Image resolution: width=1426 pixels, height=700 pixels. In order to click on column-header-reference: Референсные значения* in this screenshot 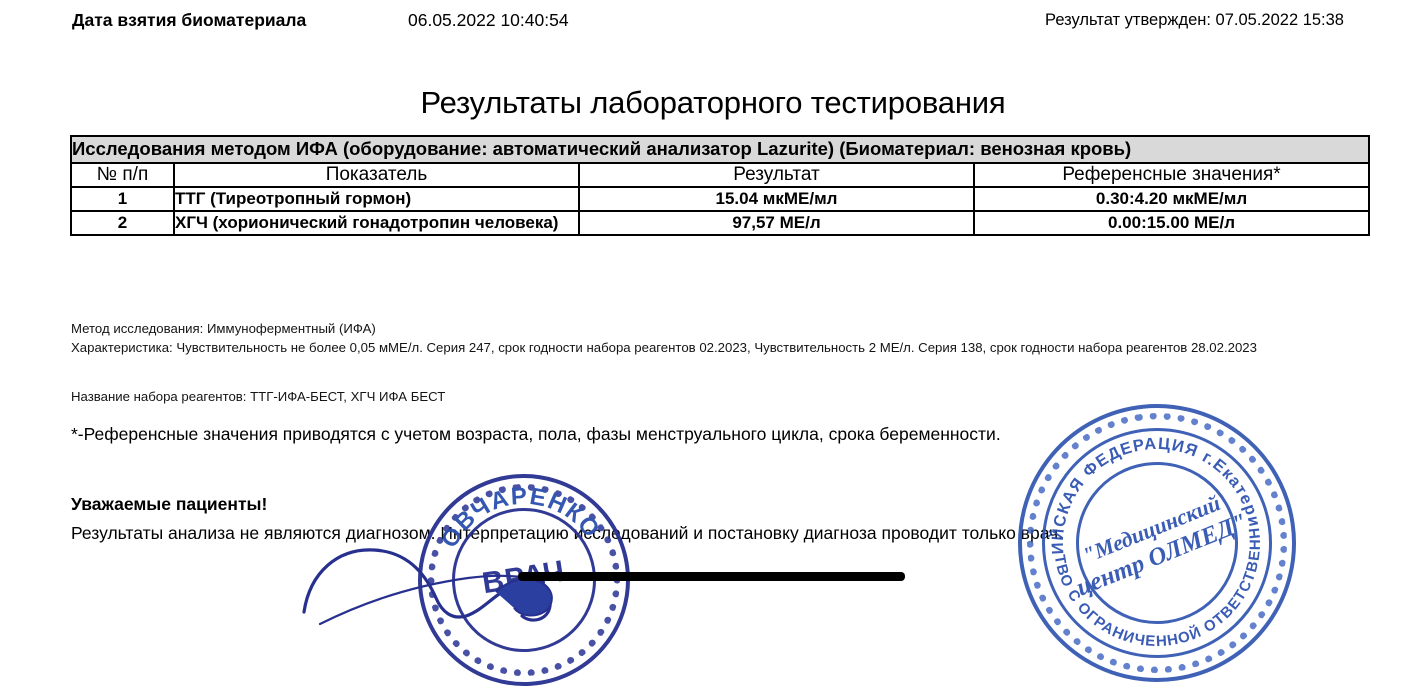, I will do `click(1171, 174)`.